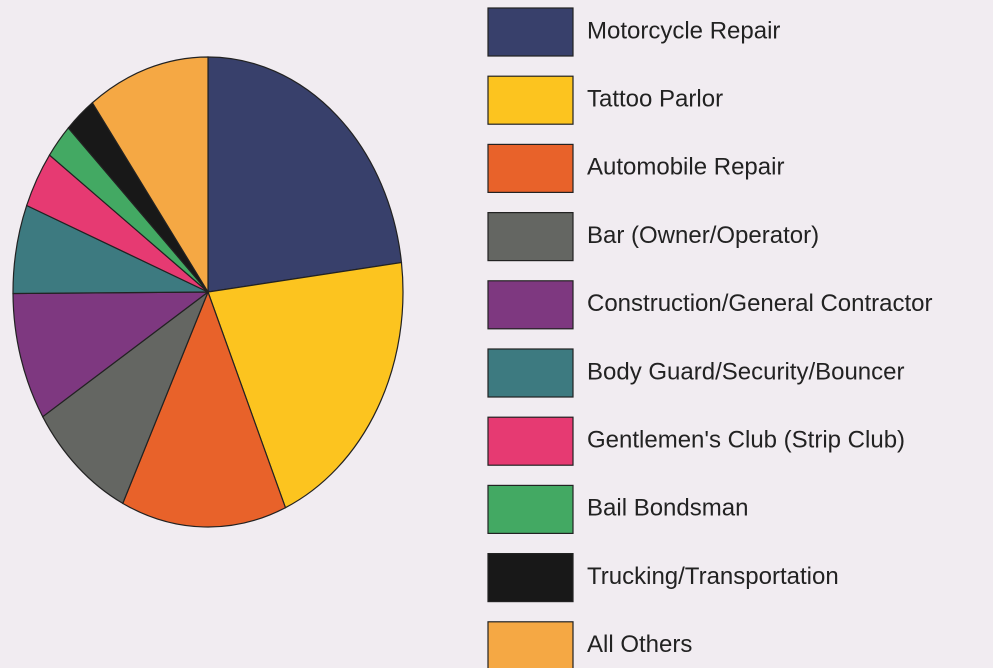 The height and width of the screenshot is (668, 993). I want to click on legend-label: Tattoo Parlor, so click(655, 99).